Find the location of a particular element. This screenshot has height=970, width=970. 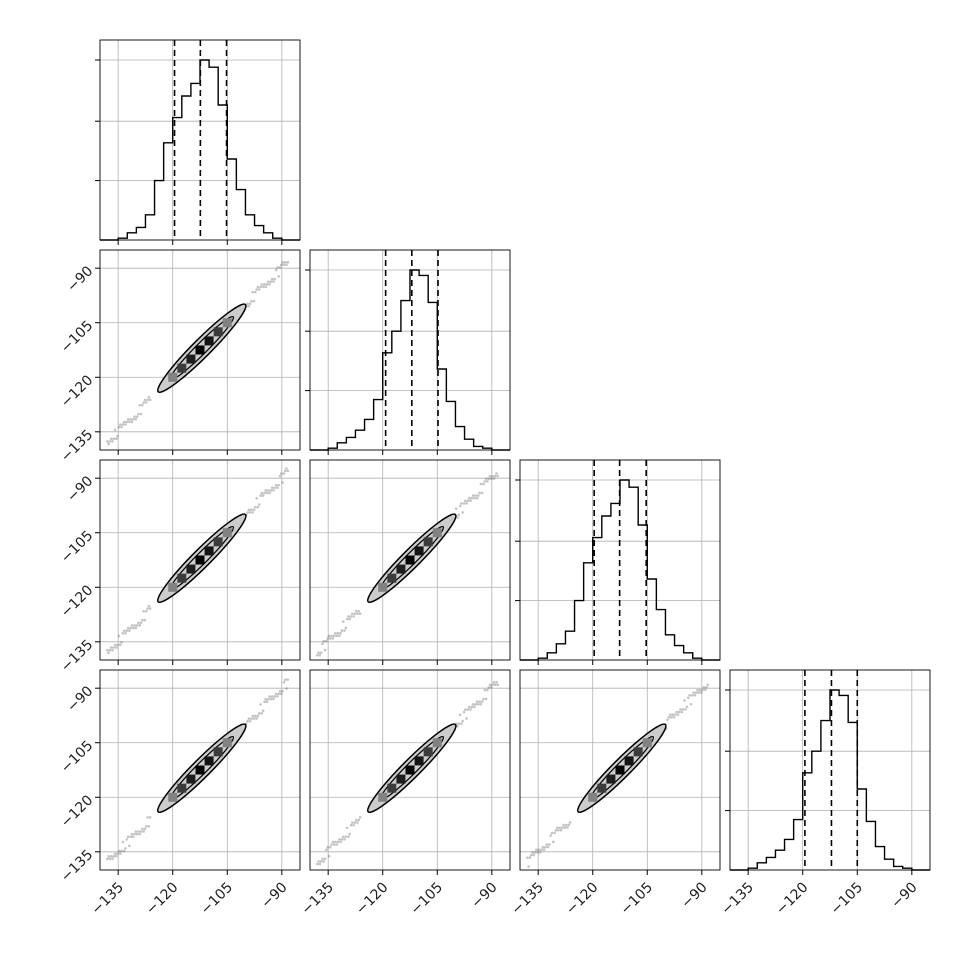

joint-panel-3-1: −135 −120 −105 −90 is located at coordinates (179, 567).